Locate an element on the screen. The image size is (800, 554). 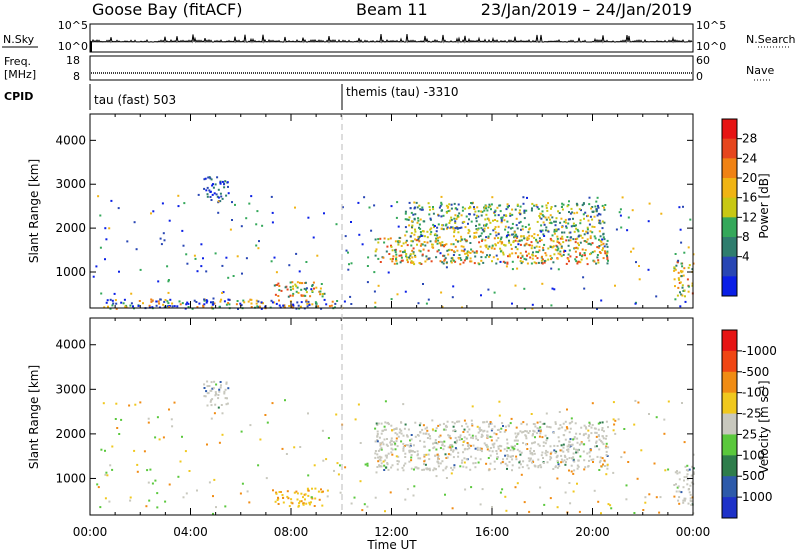
colorbar-tick-label: 500 is located at coordinates (753, 476).